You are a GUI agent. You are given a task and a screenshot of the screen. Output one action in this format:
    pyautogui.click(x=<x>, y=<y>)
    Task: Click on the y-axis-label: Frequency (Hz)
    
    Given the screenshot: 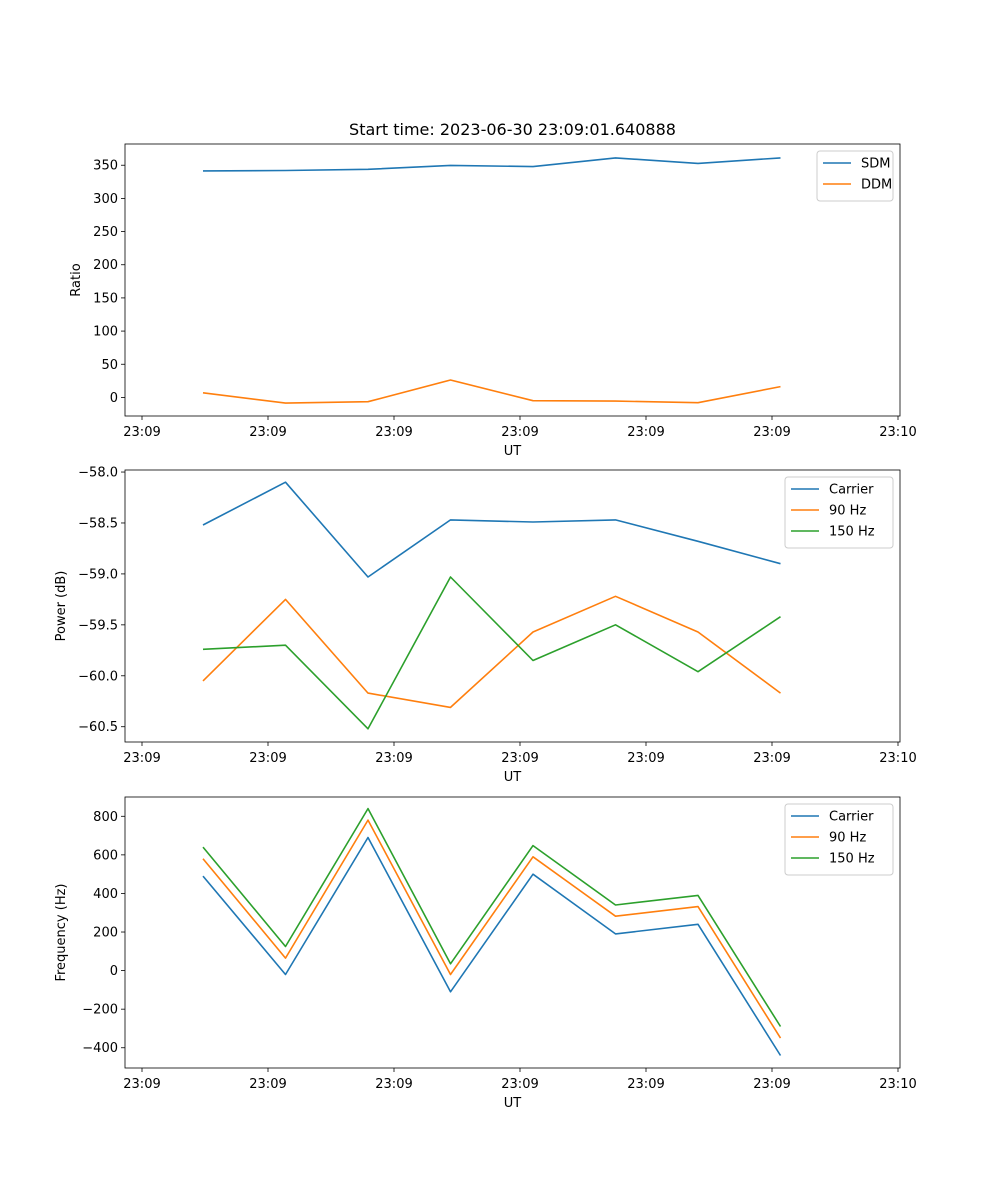 What is the action you would take?
    pyautogui.click(x=61, y=932)
    